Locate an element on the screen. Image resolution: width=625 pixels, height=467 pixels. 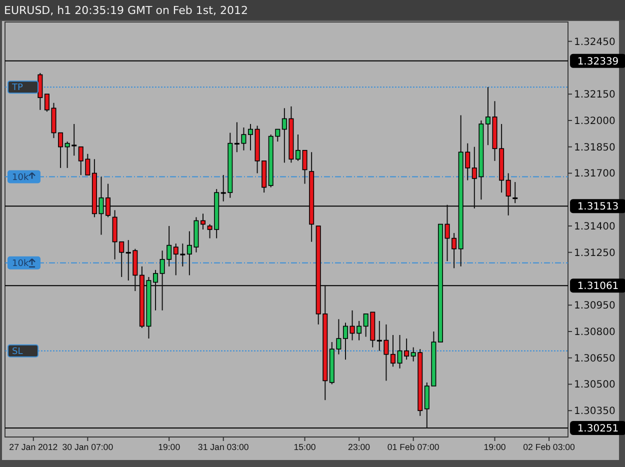
y-tick-label: 1.30350 is located at coordinates (595, 412).